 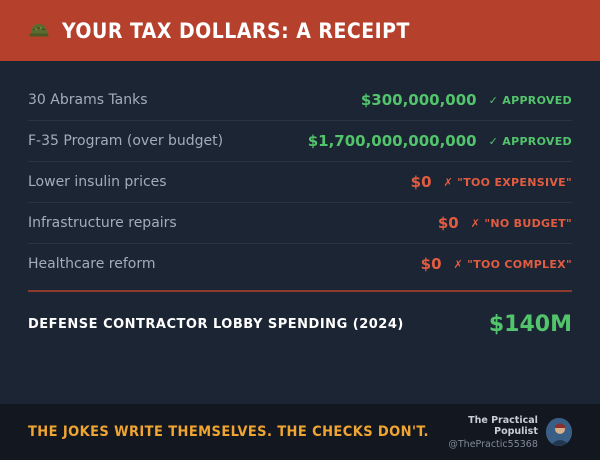 I want to click on rejected-badge: ✗ "TOO EXPENSIVE", so click(x=507, y=182).